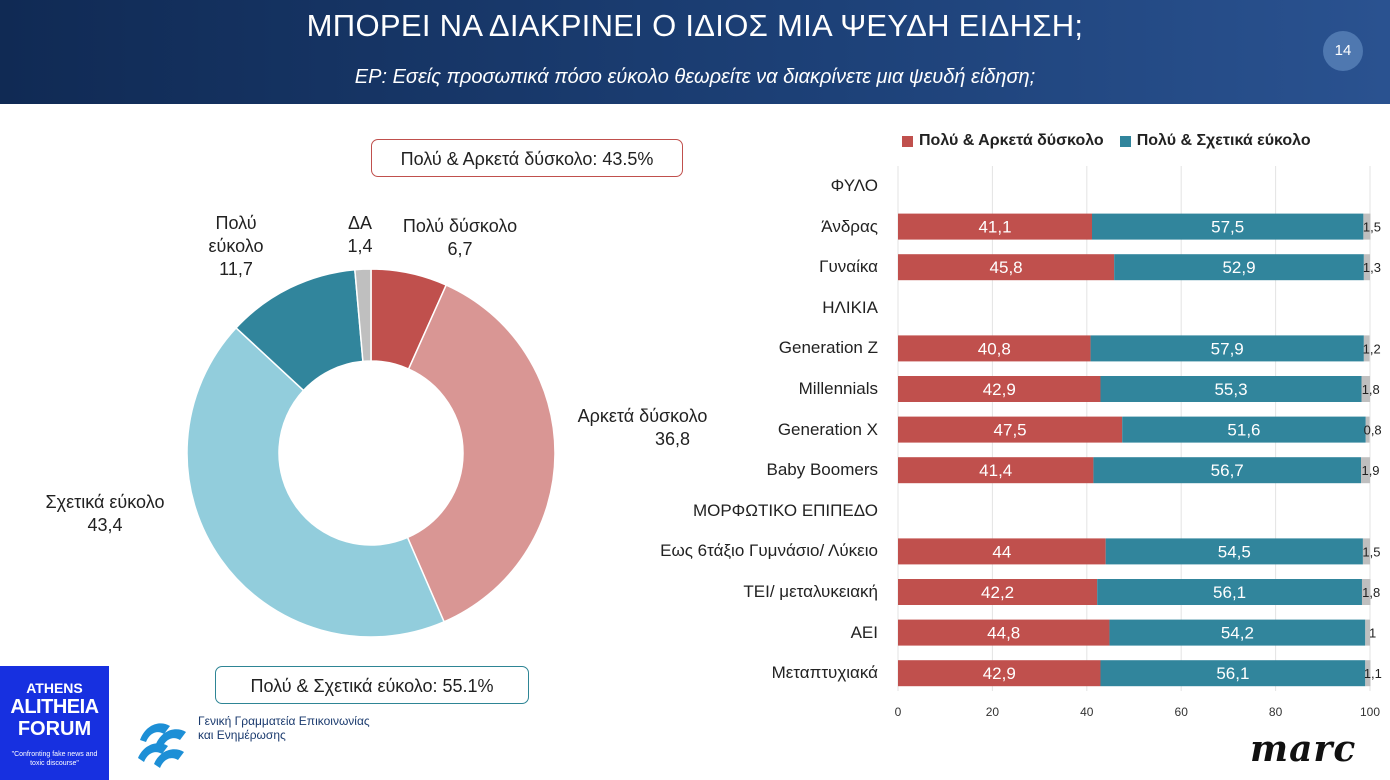 This screenshot has height=780, width=1390. Describe the element at coordinates (1372, 267) in the screenshot. I see `bar-value-label-na: 1,3` at that location.